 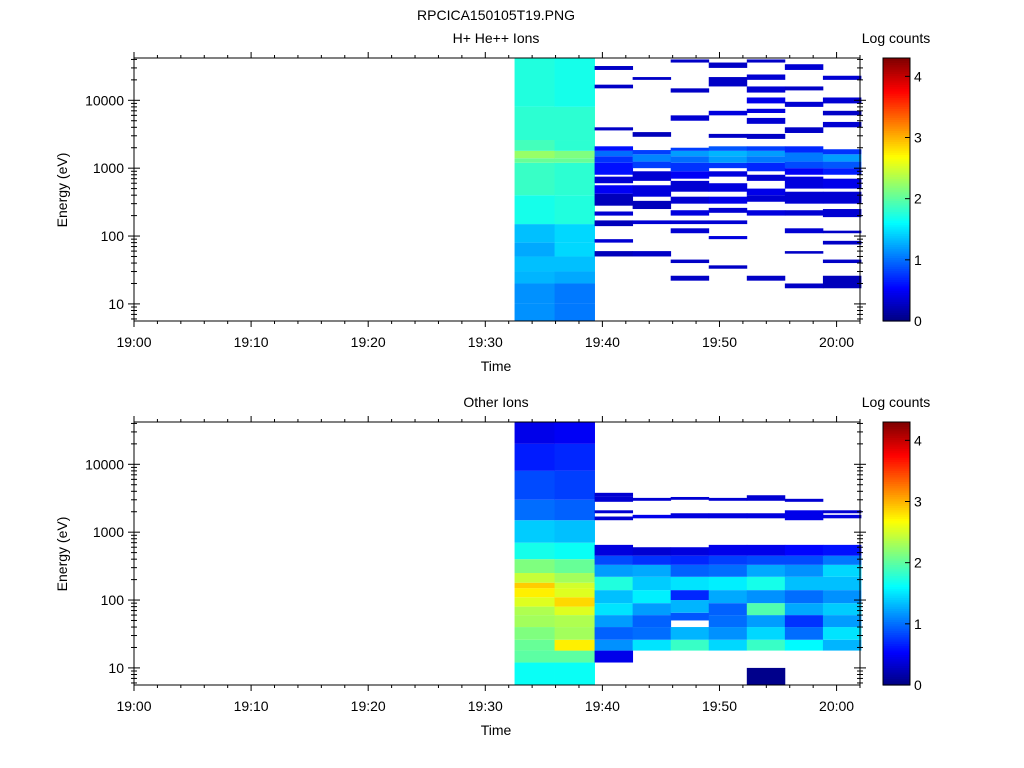 I want to click on y-tick-label: 10, so click(x=116, y=304).